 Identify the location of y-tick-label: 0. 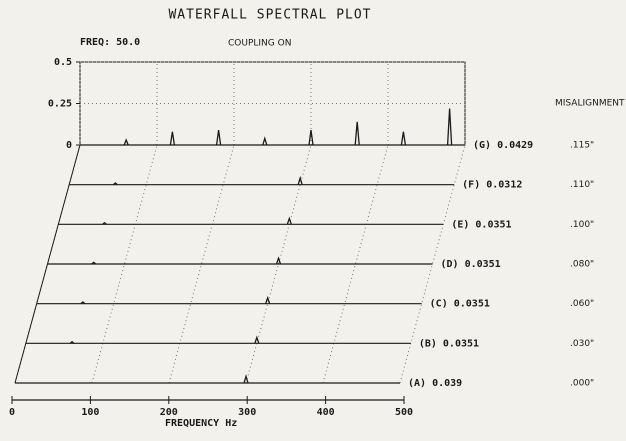
(69, 145).